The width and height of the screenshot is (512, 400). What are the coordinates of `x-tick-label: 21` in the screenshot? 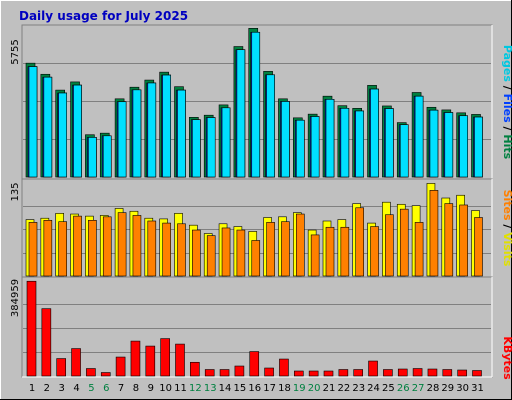 It's located at (329, 388).